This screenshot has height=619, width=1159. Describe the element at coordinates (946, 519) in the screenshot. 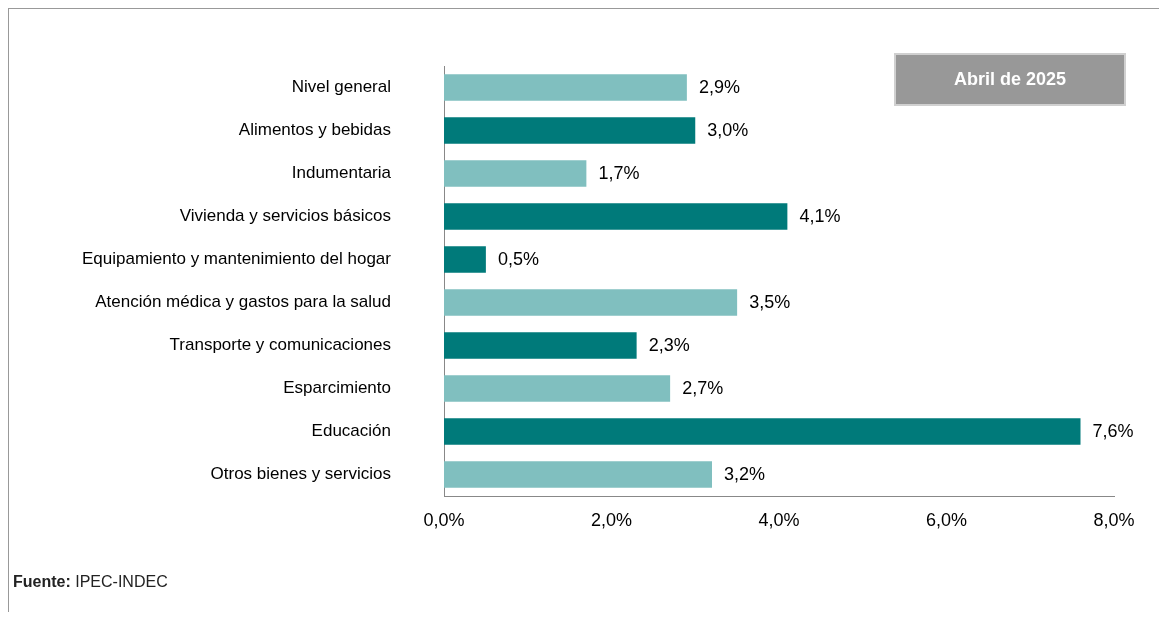

I see `x-tick-label: 6,0%` at that location.